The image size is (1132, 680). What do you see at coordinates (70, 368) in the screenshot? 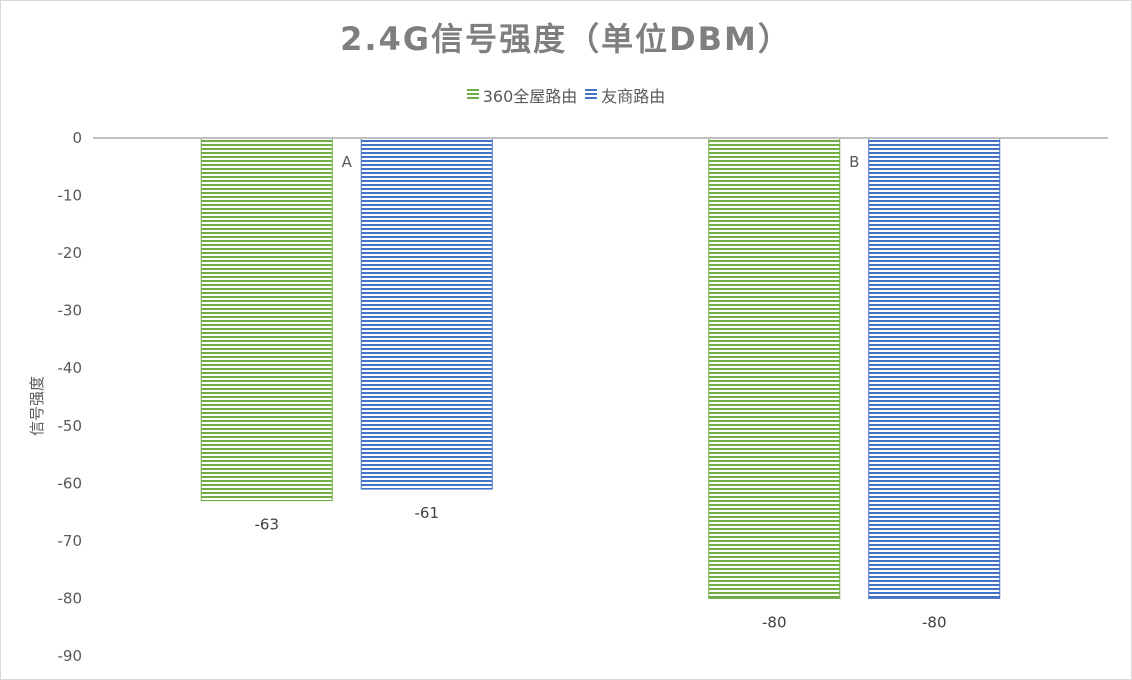
I see `y-tick-label: -40` at bounding box center [70, 368].